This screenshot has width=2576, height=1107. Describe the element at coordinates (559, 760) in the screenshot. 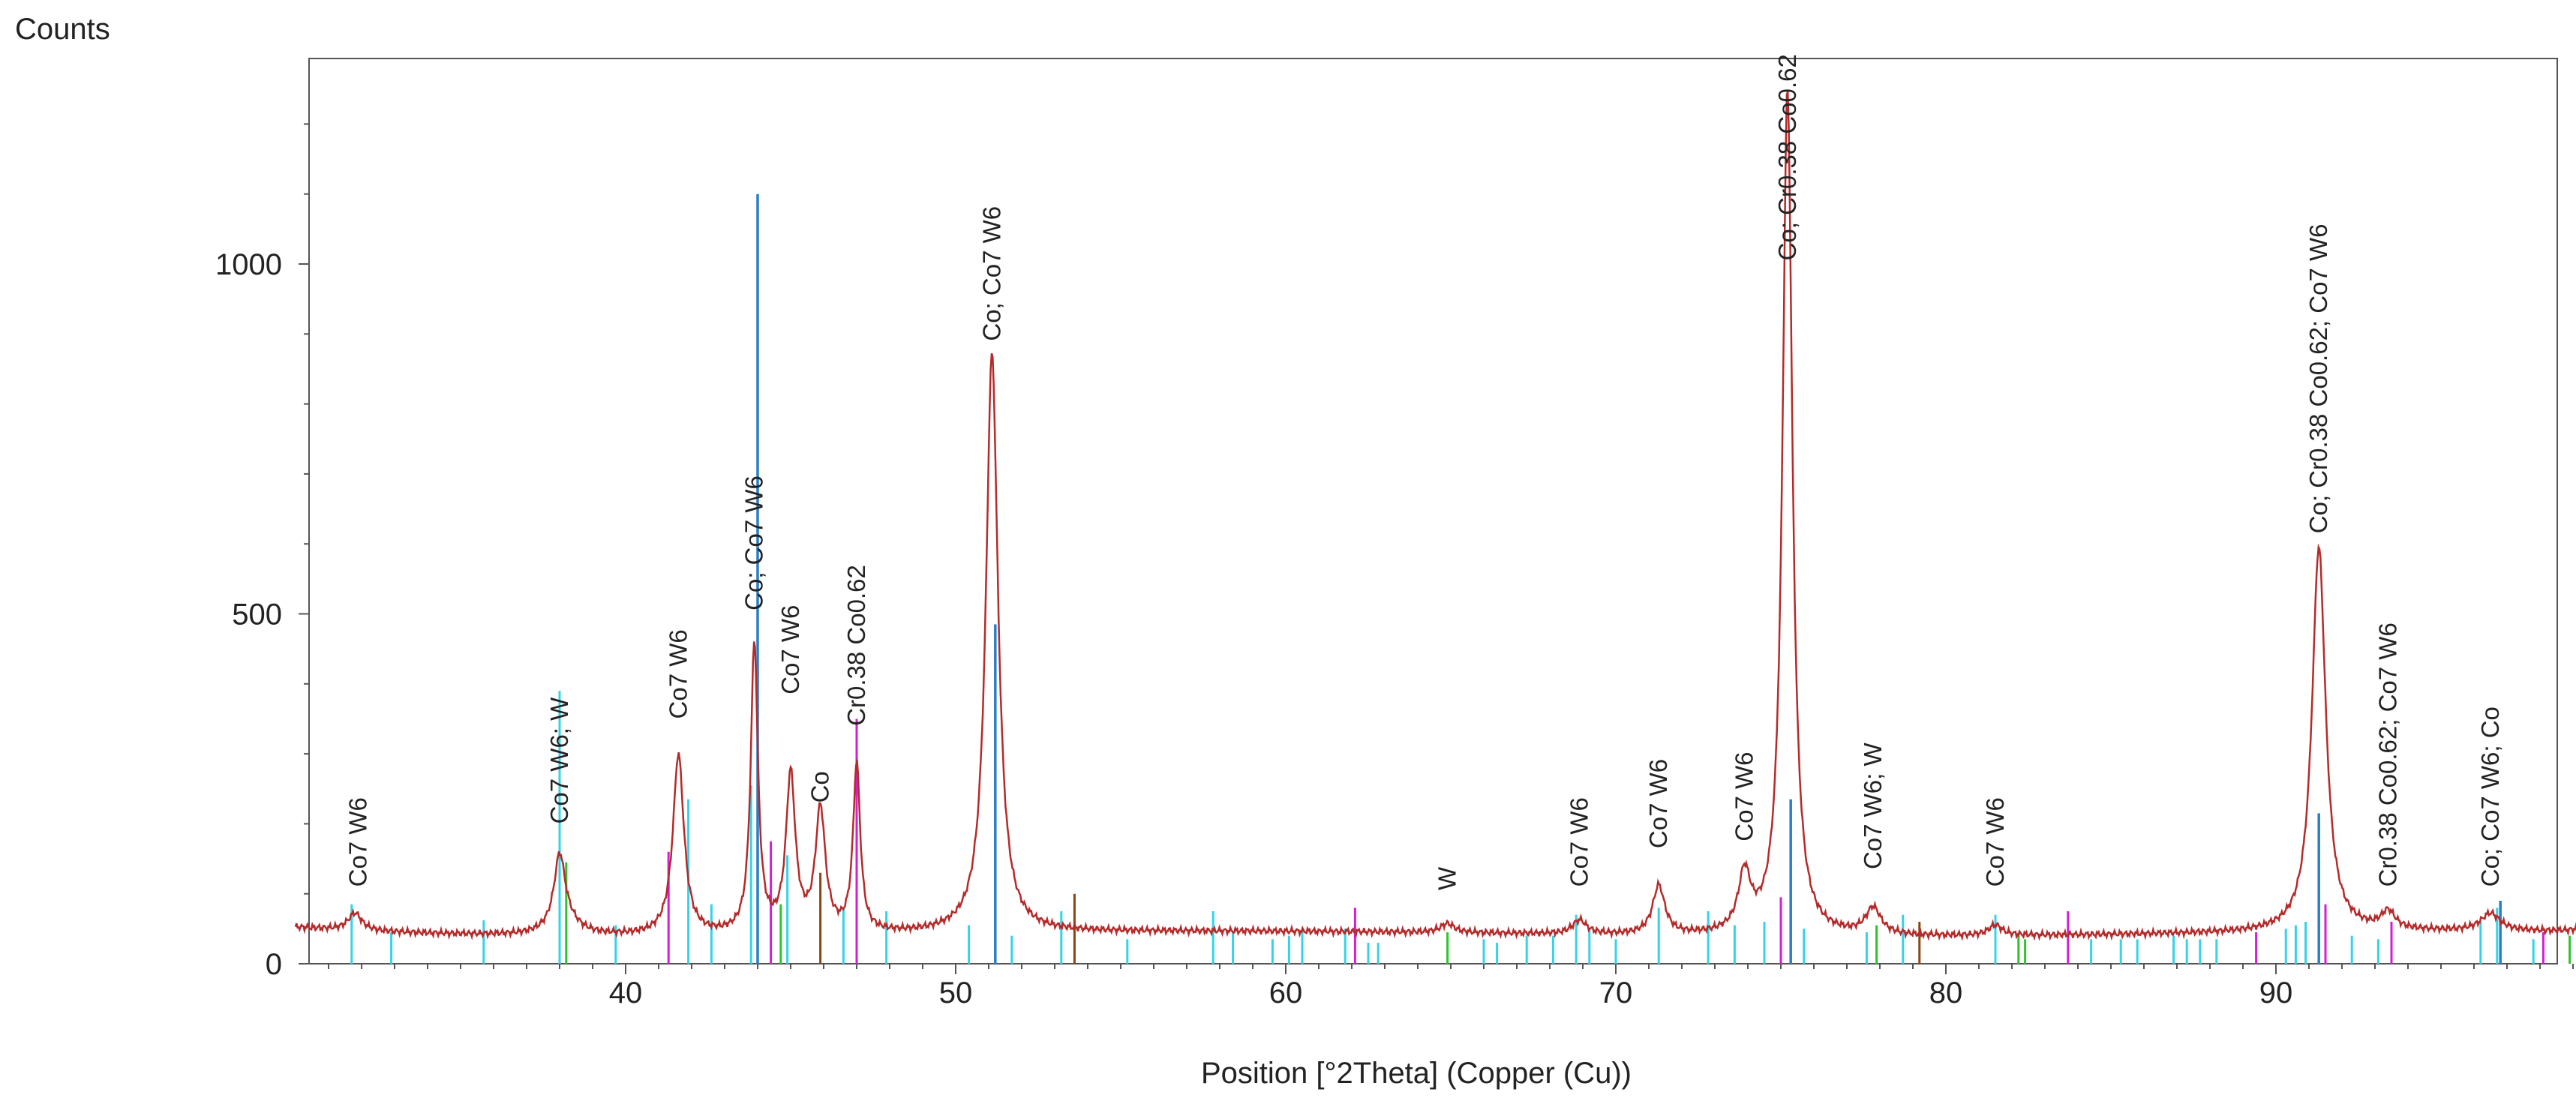

I see `peak-label-1: Co7 W6; W` at that location.